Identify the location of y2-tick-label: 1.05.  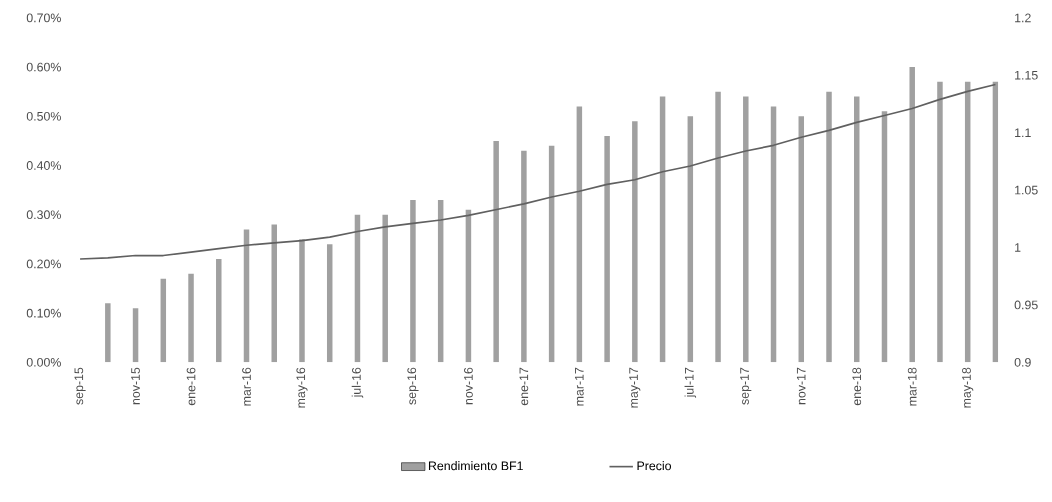
(1026, 190).